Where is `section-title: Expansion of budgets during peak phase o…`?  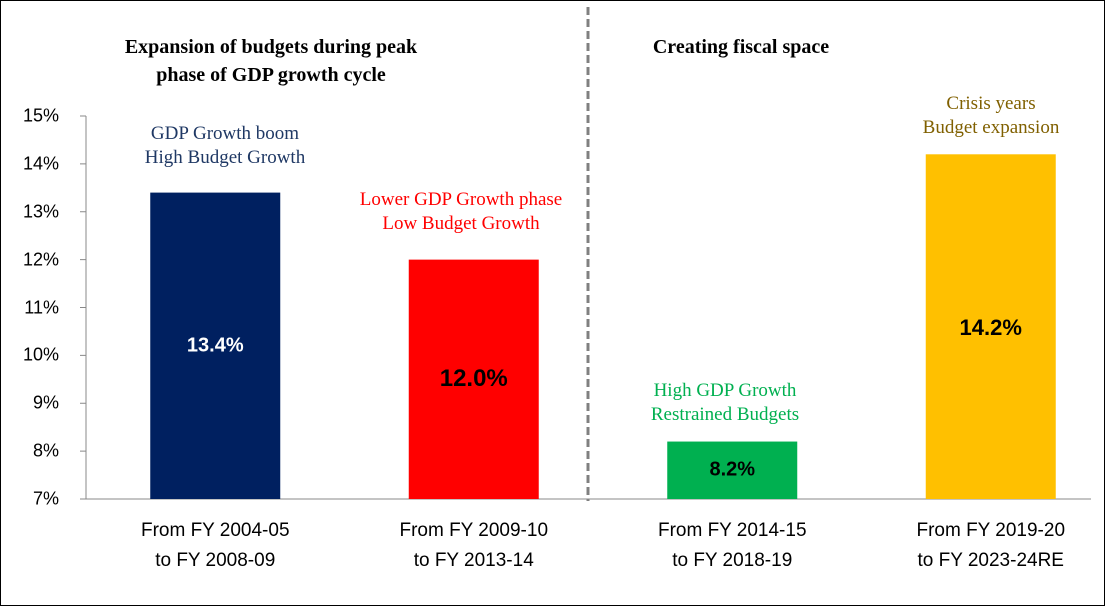
section-title: Expansion of budgets during peak phase o… is located at coordinates (271, 61).